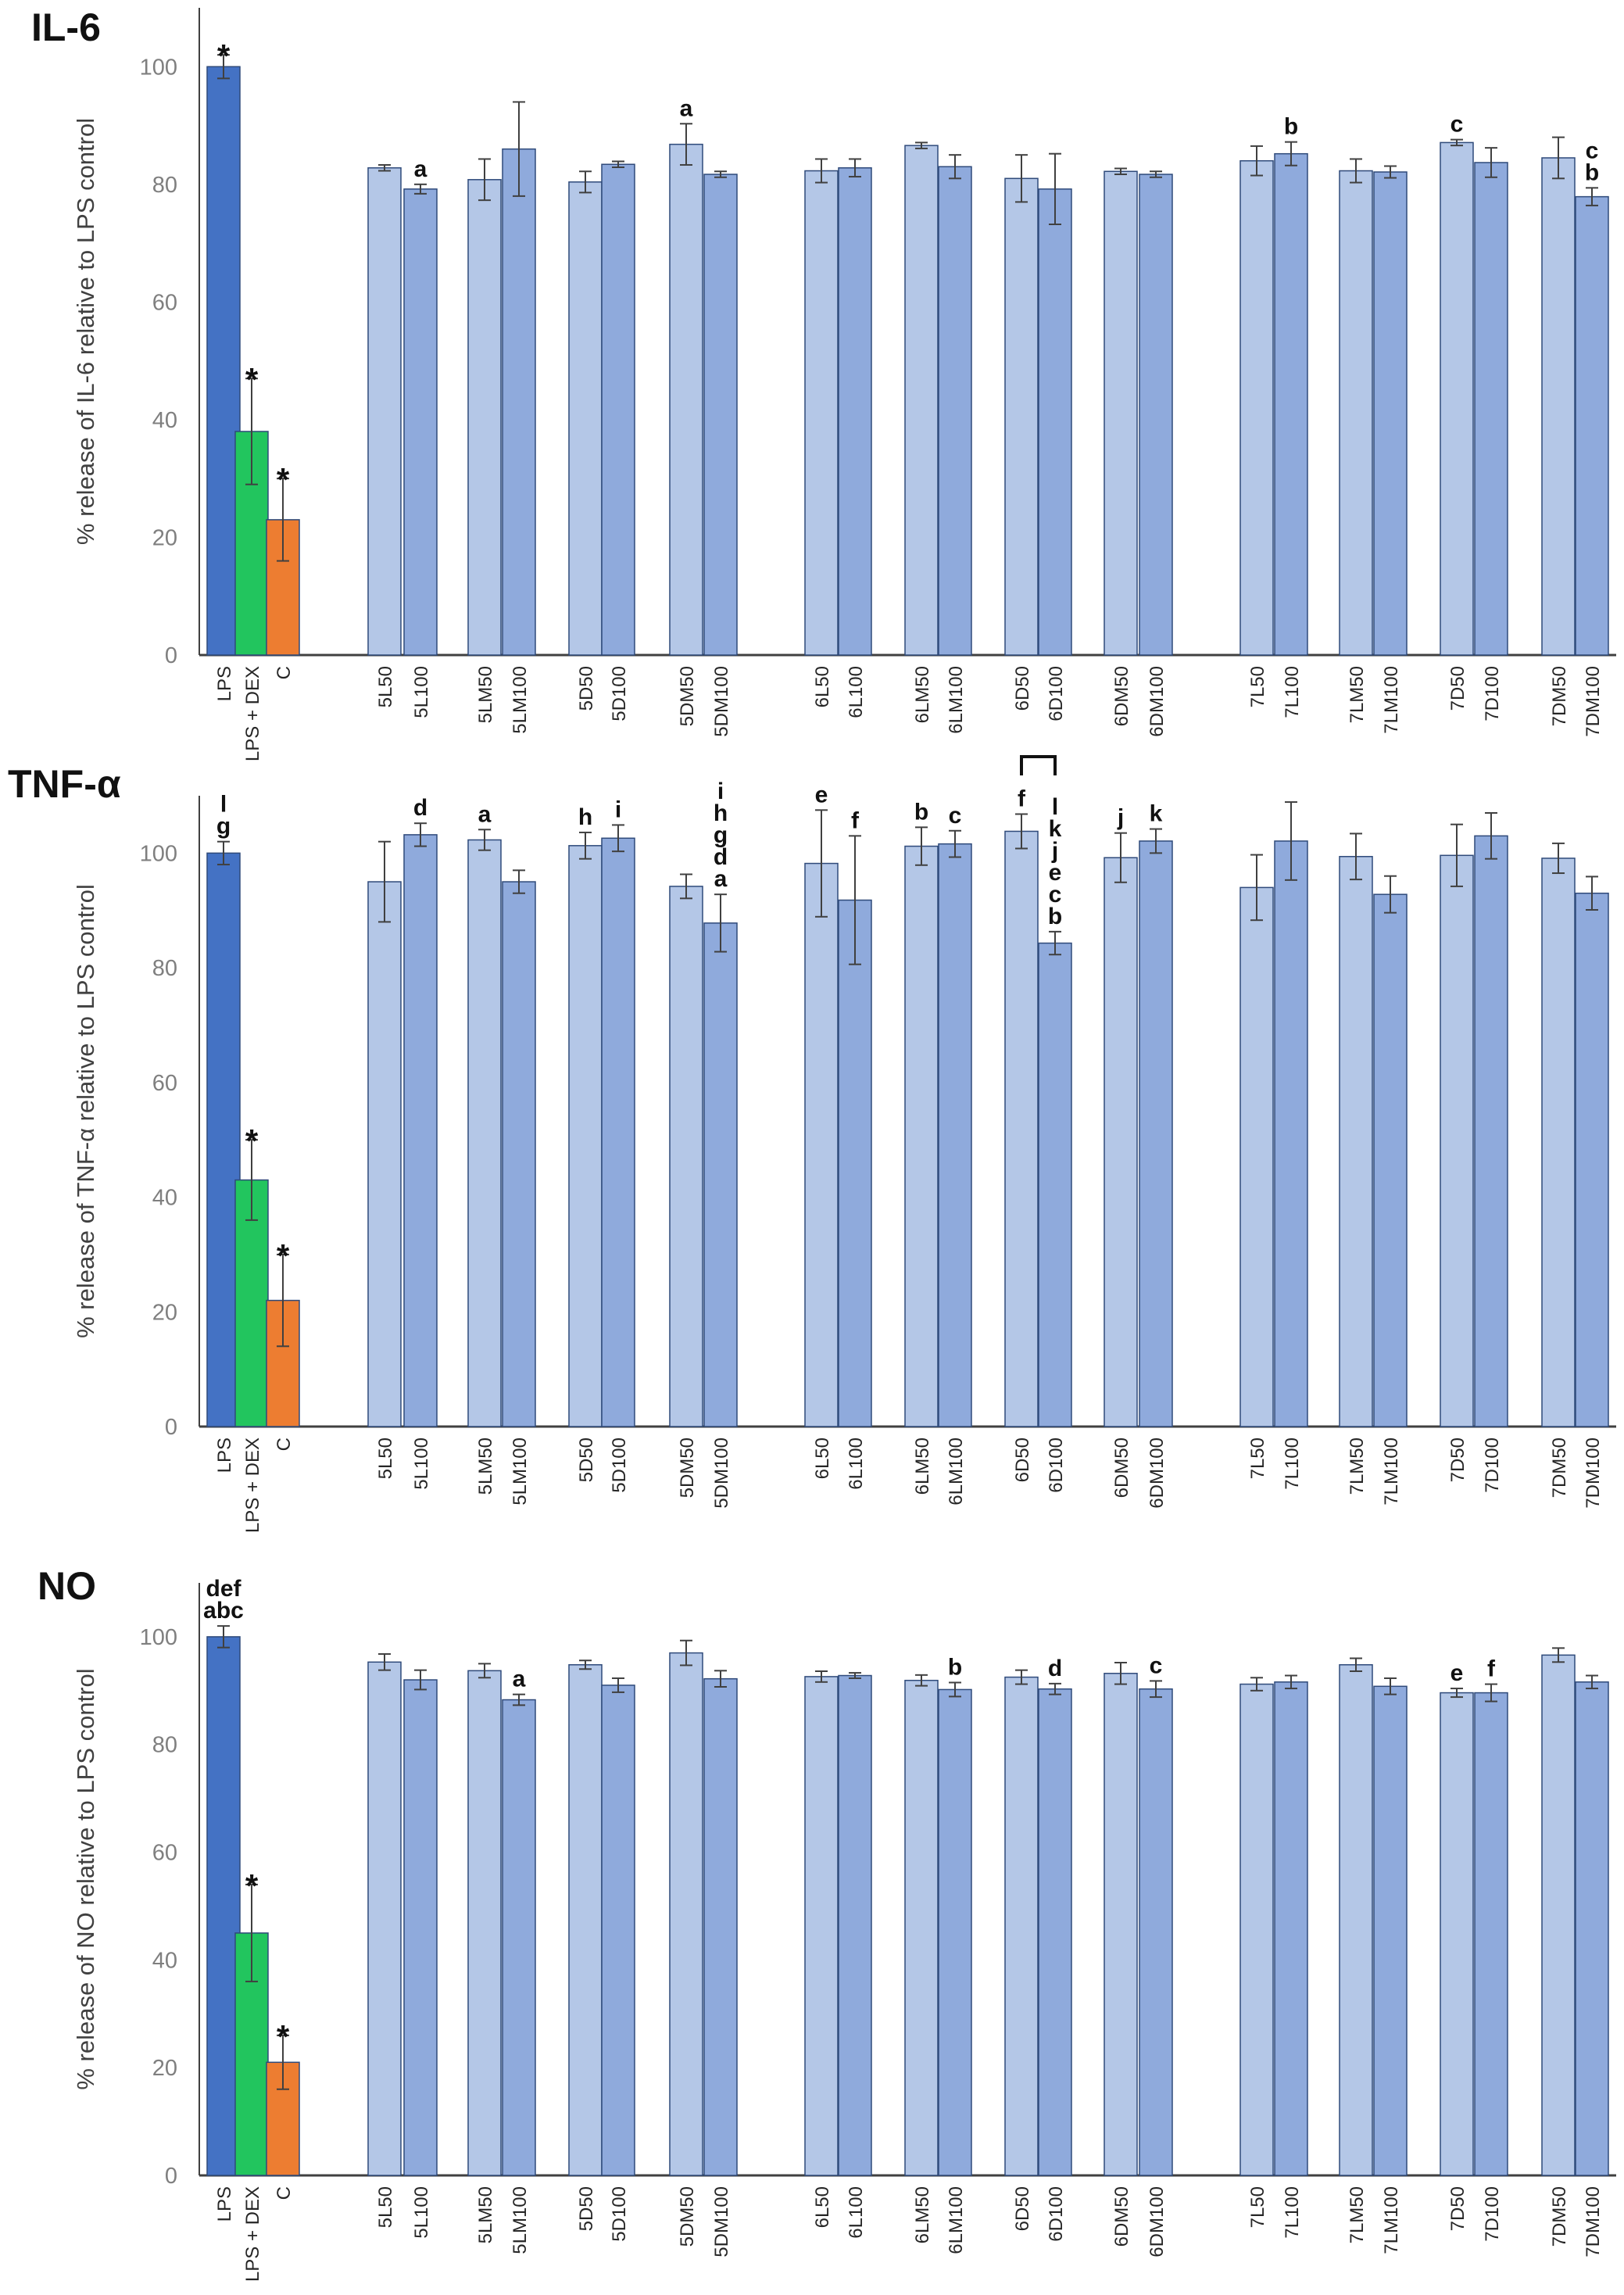 The image size is (1624, 2295). I want to click on x-tick-label-5dm100: 5DM100, so click(721, 702).